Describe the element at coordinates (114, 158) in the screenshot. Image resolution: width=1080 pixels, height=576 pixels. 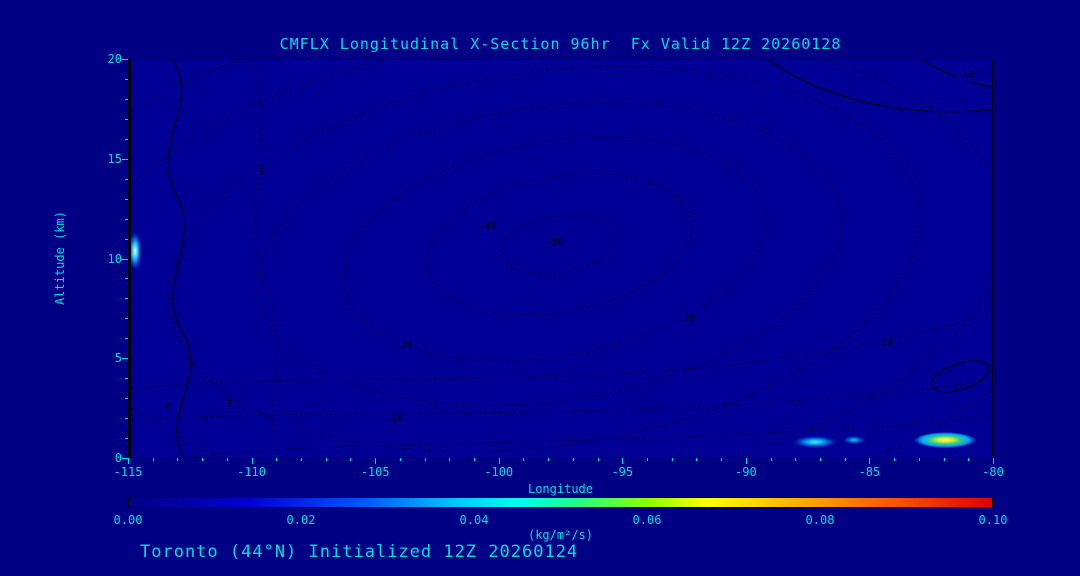
I see `y-tick-label: 15` at that location.